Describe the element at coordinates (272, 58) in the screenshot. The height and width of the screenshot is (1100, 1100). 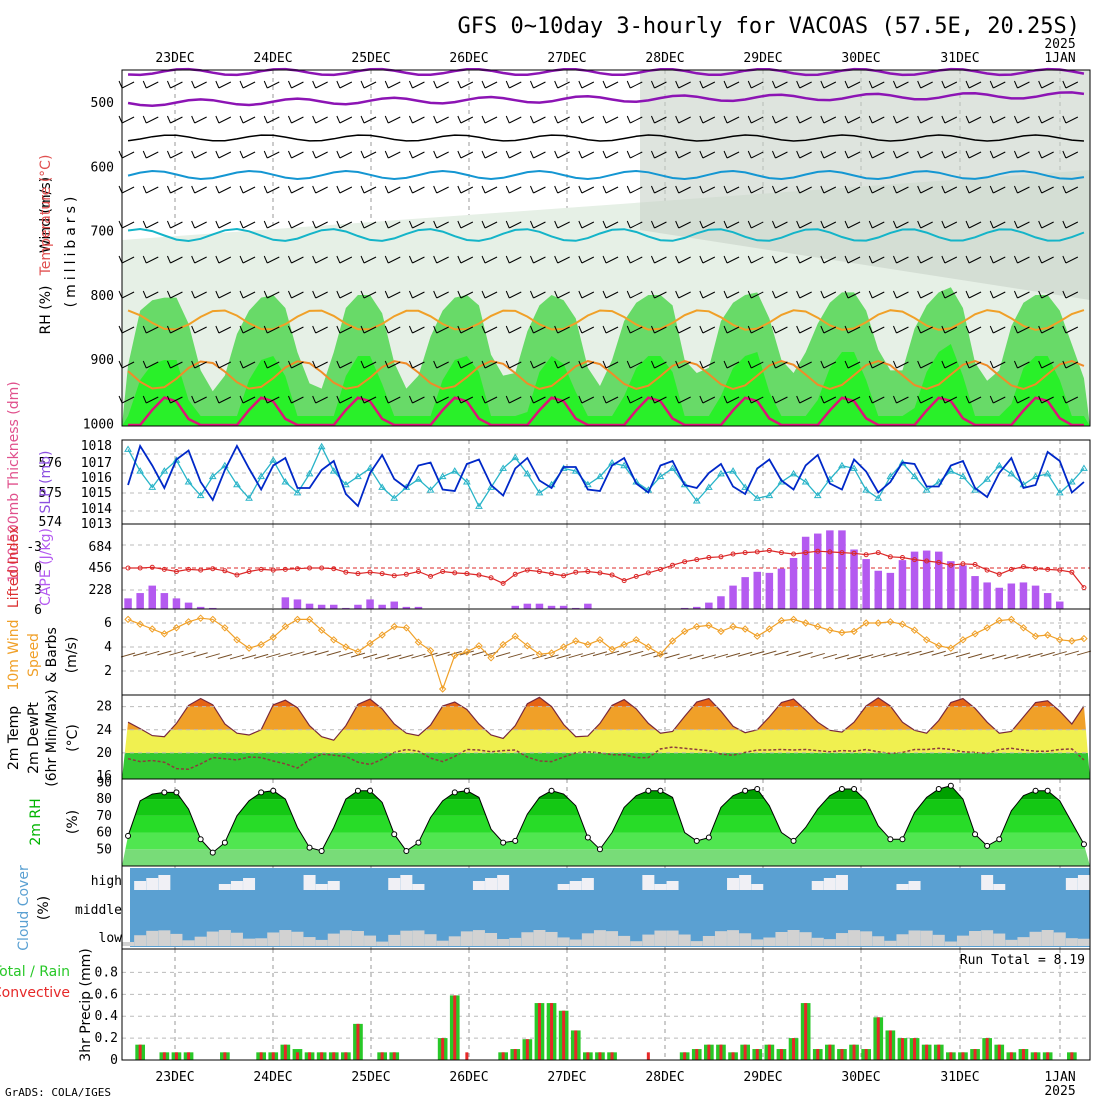
I see `date-tick-top: 24DEC` at that location.